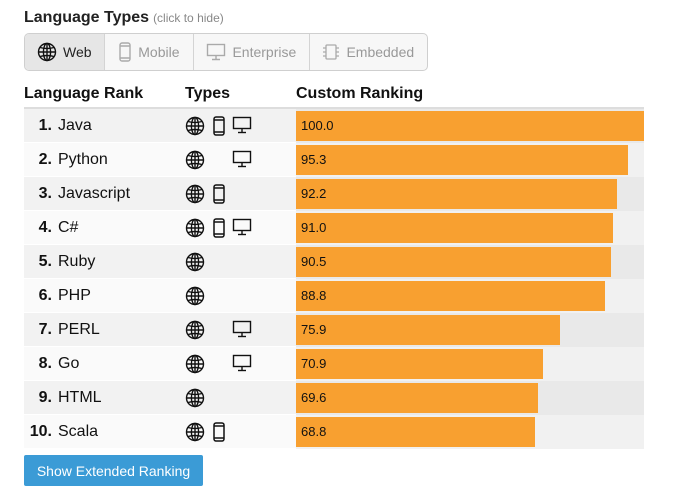  I want to click on ranking-score: 100.0, so click(317, 125).